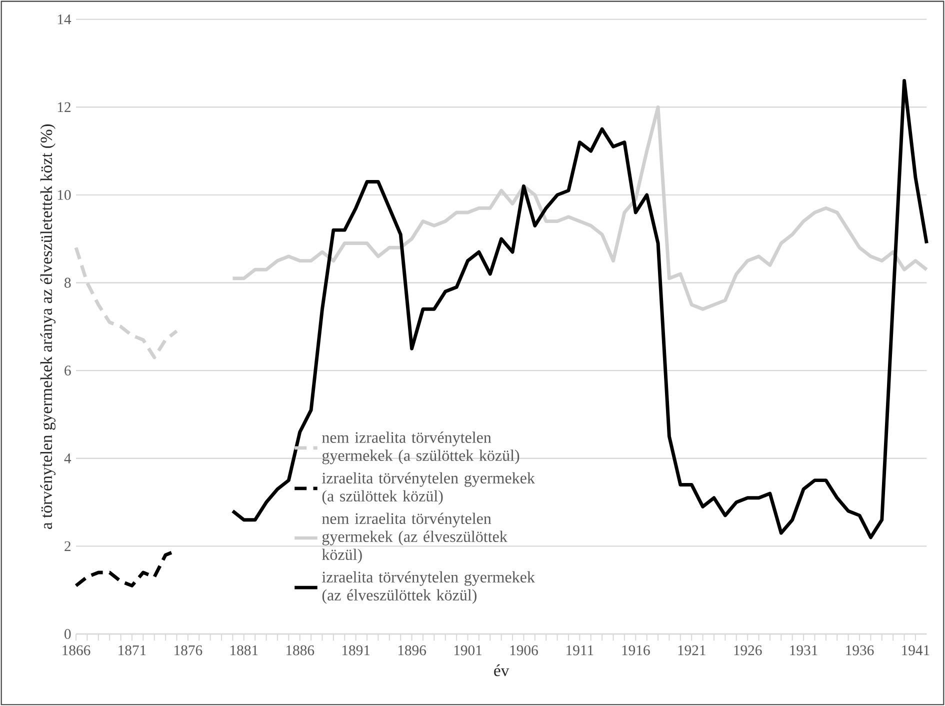 This screenshot has height=706, width=945. What do you see at coordinates (412, 650) in the screenshot?
I see `x-tick-label: 1896` at bounding box center [412, 650].